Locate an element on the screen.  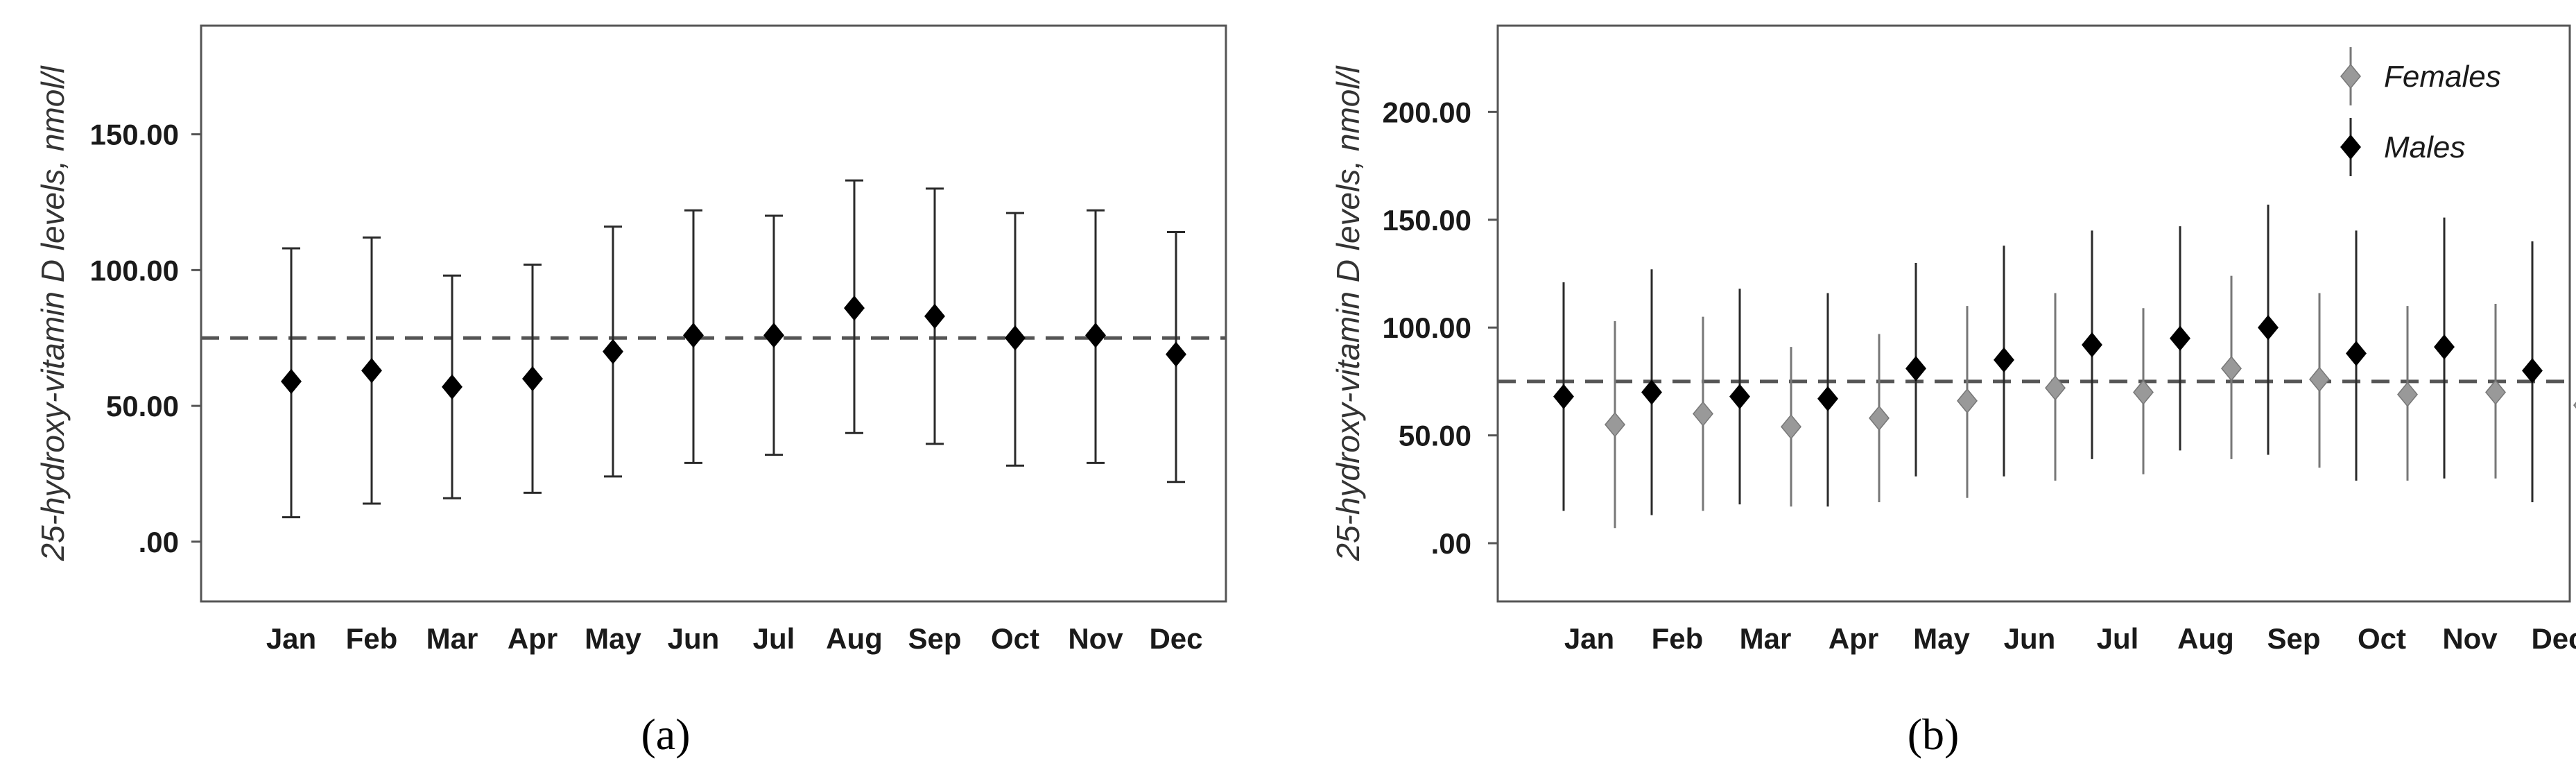
legend-label: Males is located at coordinates (2424, 147).